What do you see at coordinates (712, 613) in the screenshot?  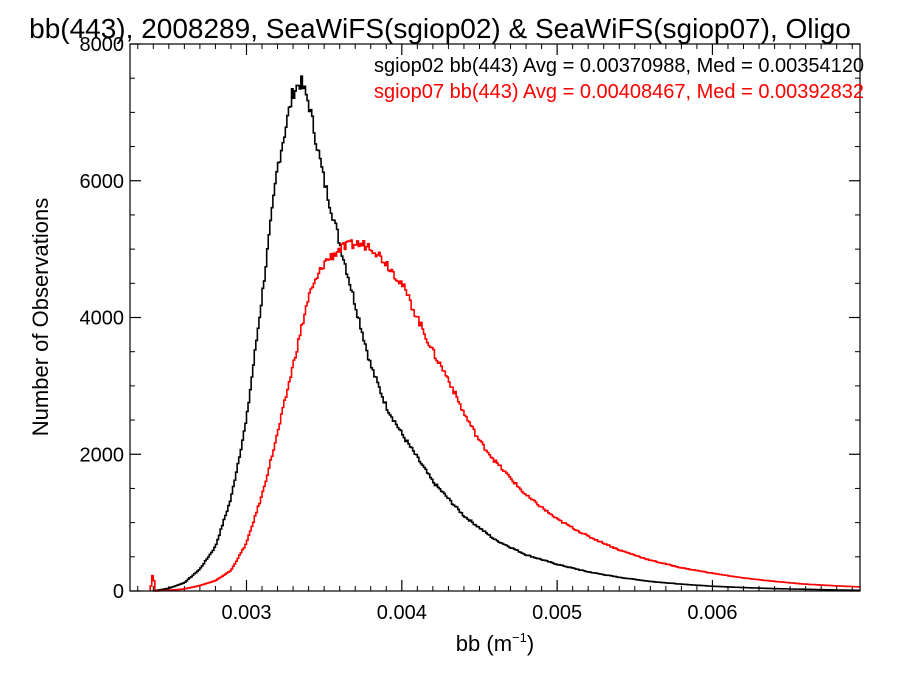 I see `x-tick-label: 0.006` at bounding box center [712, 613].